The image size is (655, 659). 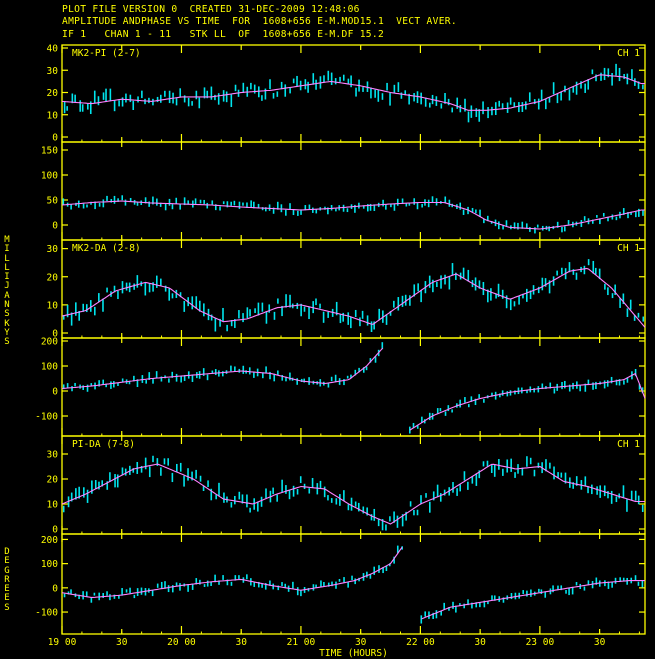 What do you see at coordinates (7, 291) in the screenshot?
I see `amplitude-axis-label: M I L L I J A N S K Y S` at bounding box center [7, 291].